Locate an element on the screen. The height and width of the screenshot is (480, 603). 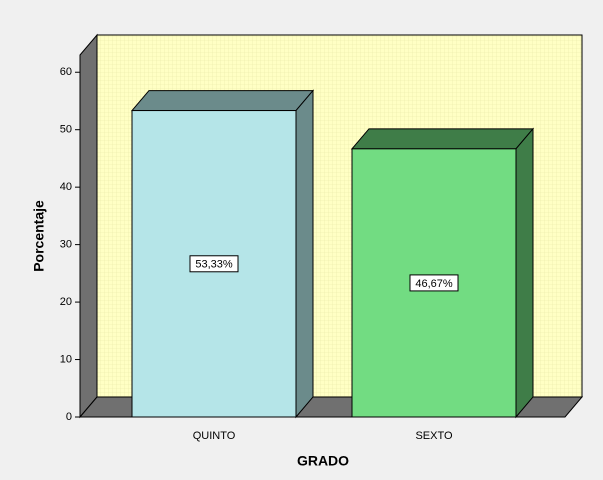
y-tick-label: 60 is located at coordinates (66, 72).